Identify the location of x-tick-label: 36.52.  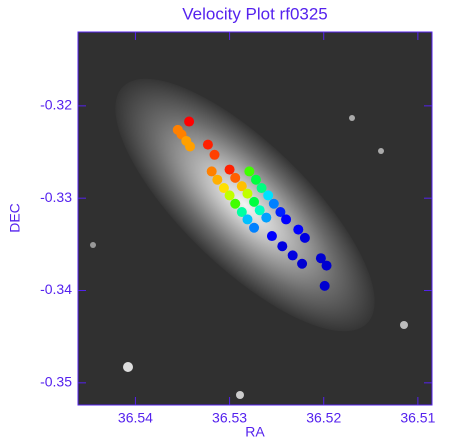
(323, 418).